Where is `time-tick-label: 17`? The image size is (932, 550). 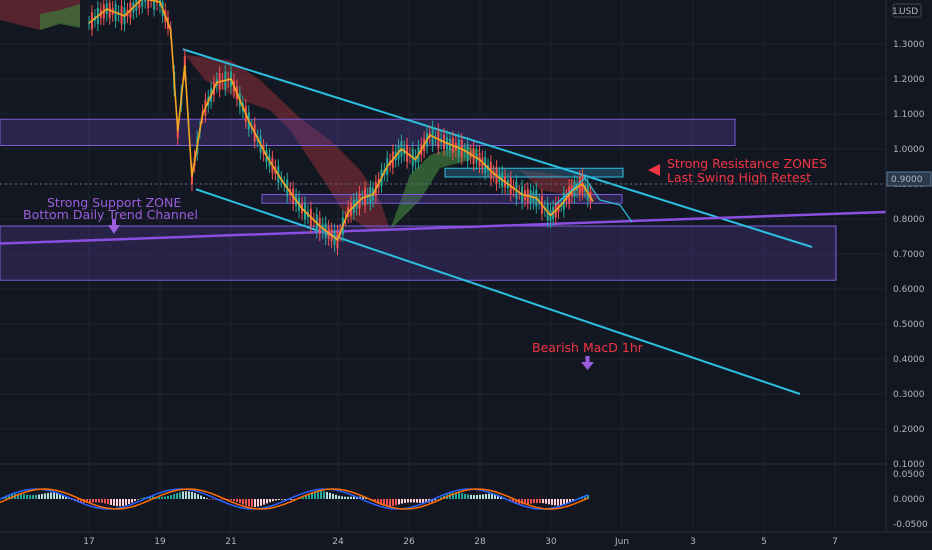 time-tick-label: 17 is located at coordinates (88, 542).